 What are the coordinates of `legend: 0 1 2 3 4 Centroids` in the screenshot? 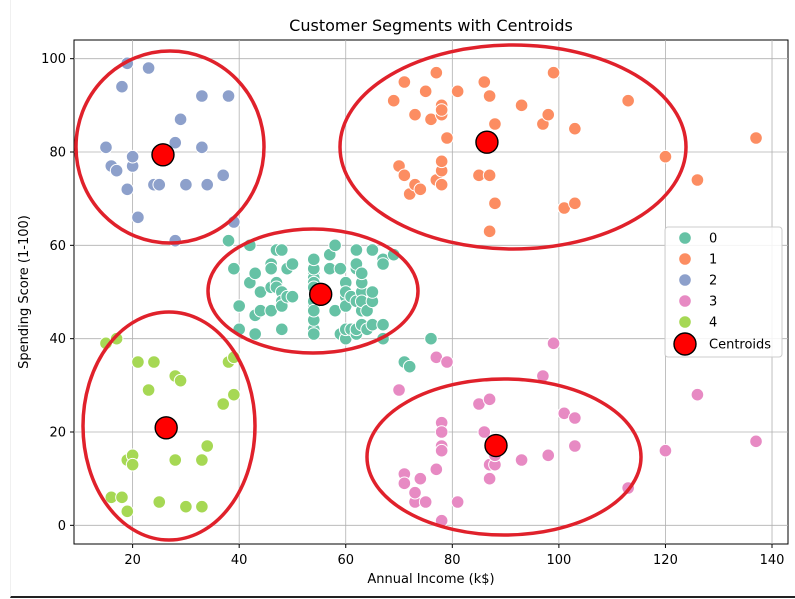 It's located at (723, 292).